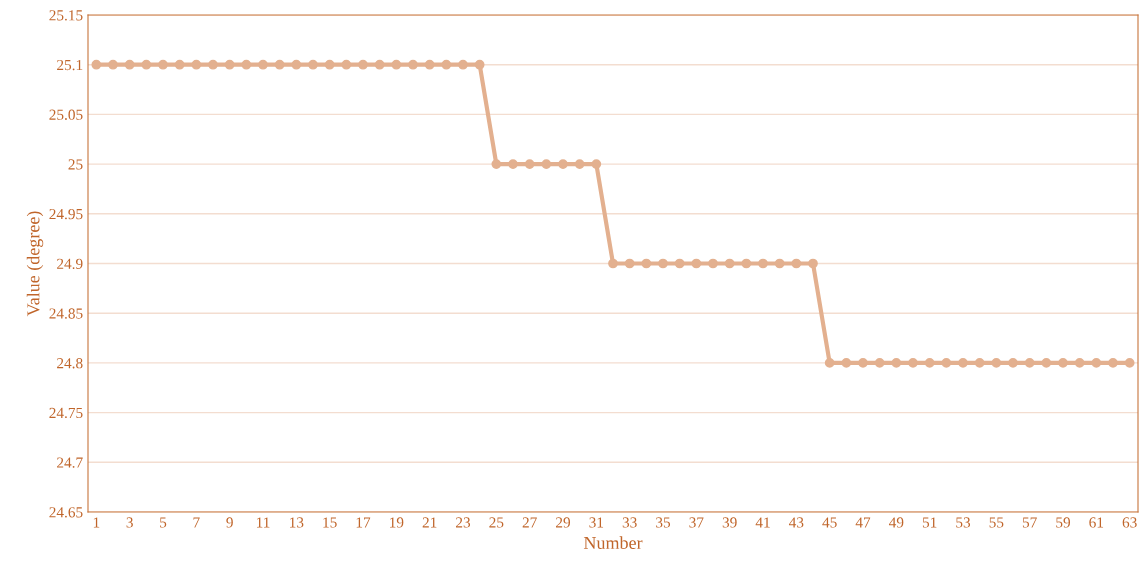  I want to click on x-tick-label: 33, so click(629, 522).